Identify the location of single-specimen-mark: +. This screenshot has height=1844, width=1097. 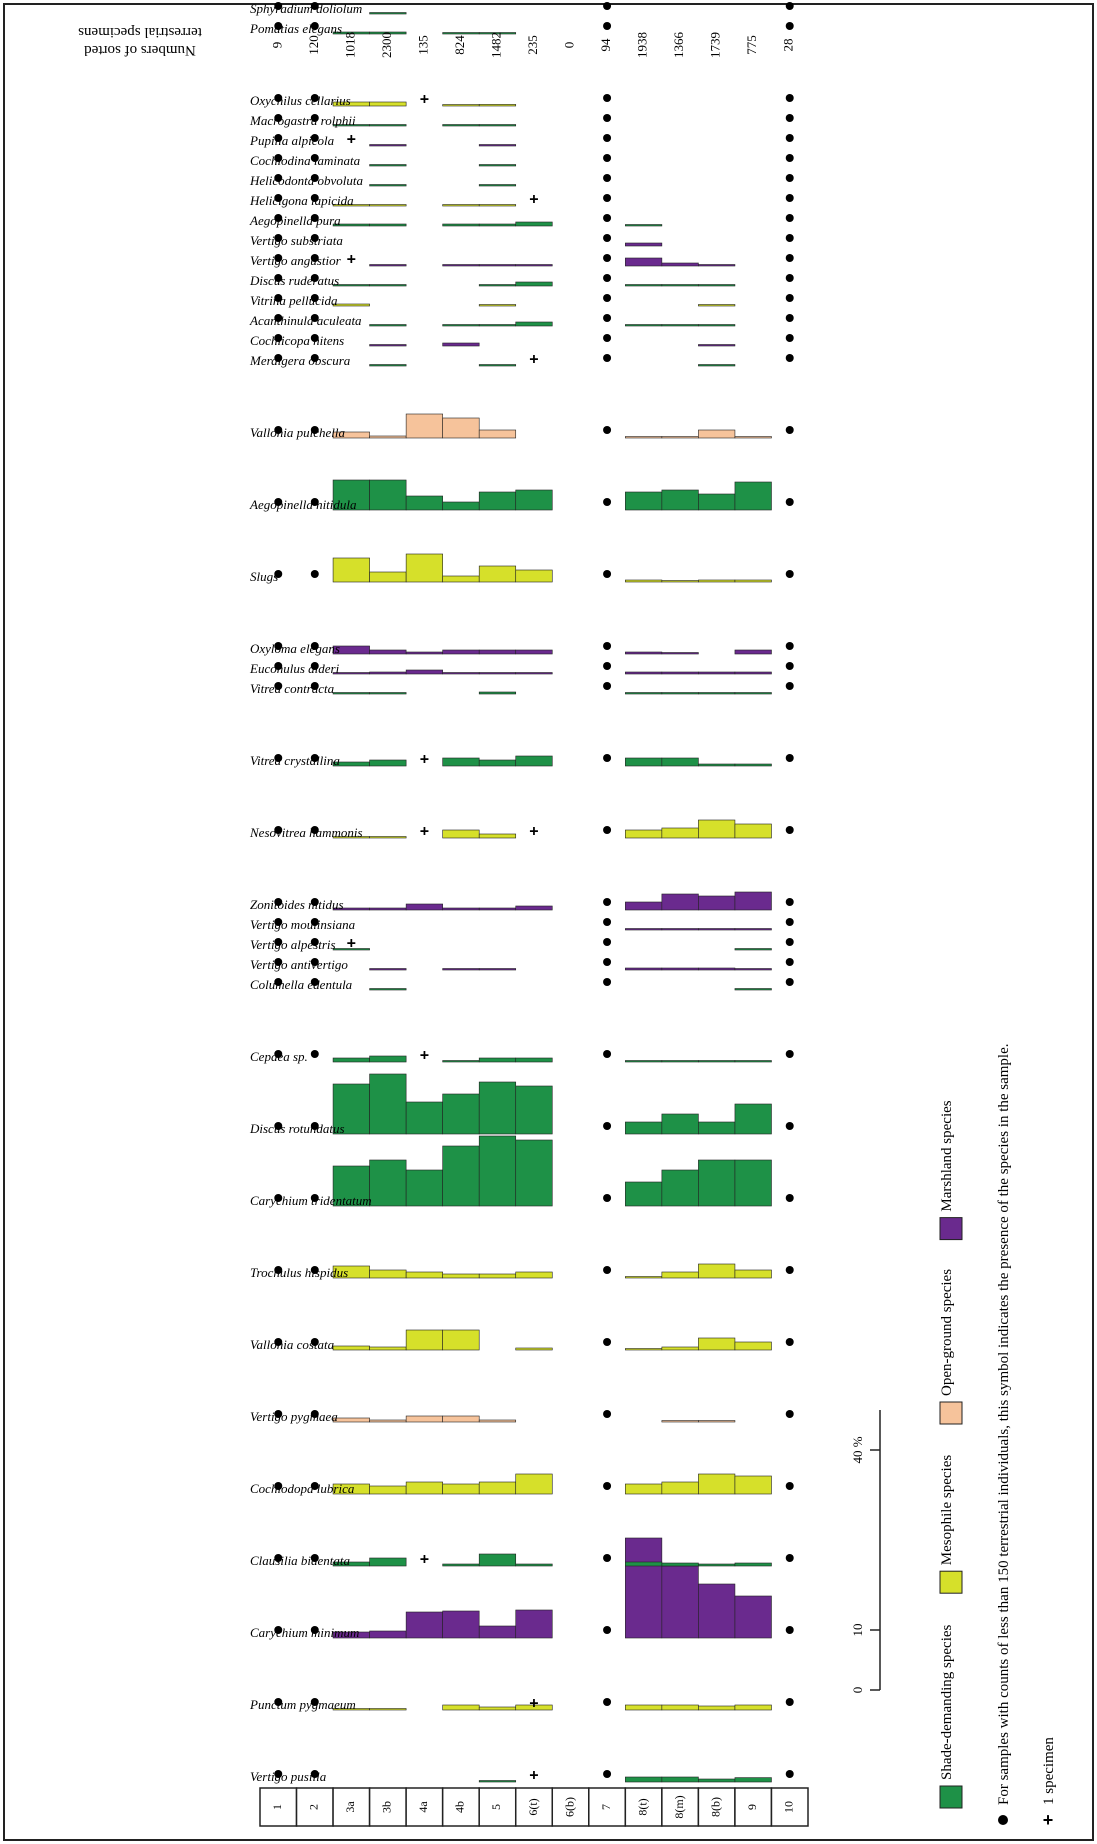
(424, 1054).